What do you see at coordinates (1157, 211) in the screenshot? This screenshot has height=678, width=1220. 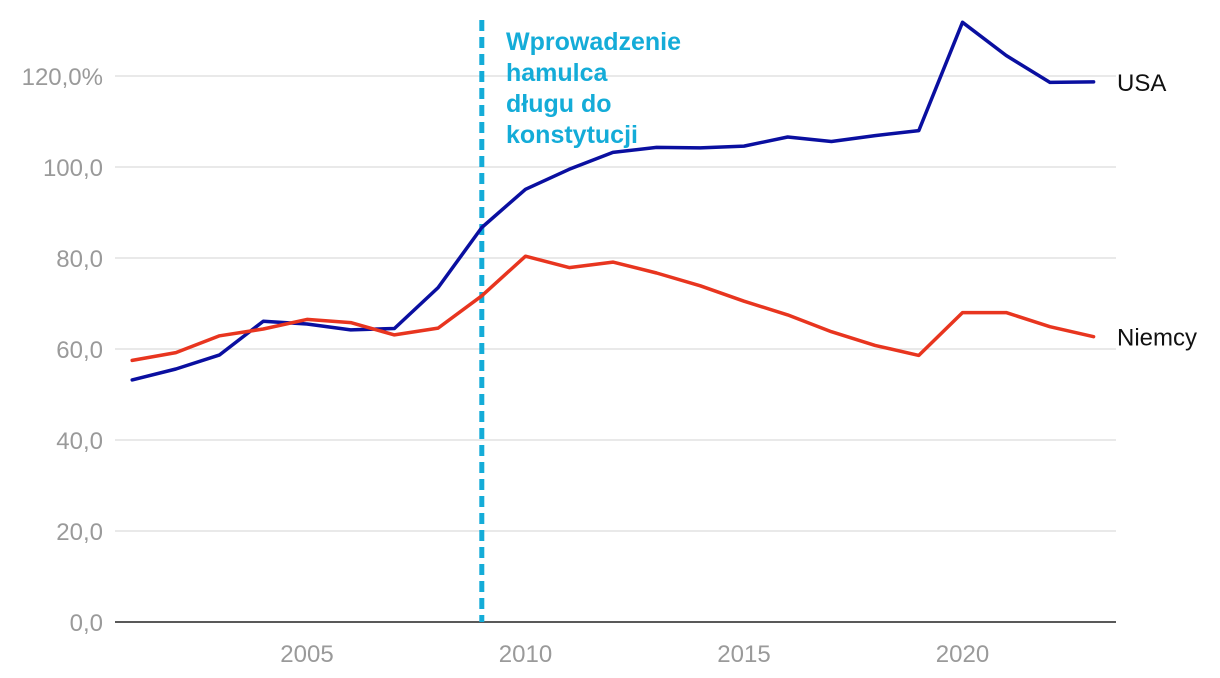 I see `series-labels: USA Niemcy` at bounding box center [1157, 211].